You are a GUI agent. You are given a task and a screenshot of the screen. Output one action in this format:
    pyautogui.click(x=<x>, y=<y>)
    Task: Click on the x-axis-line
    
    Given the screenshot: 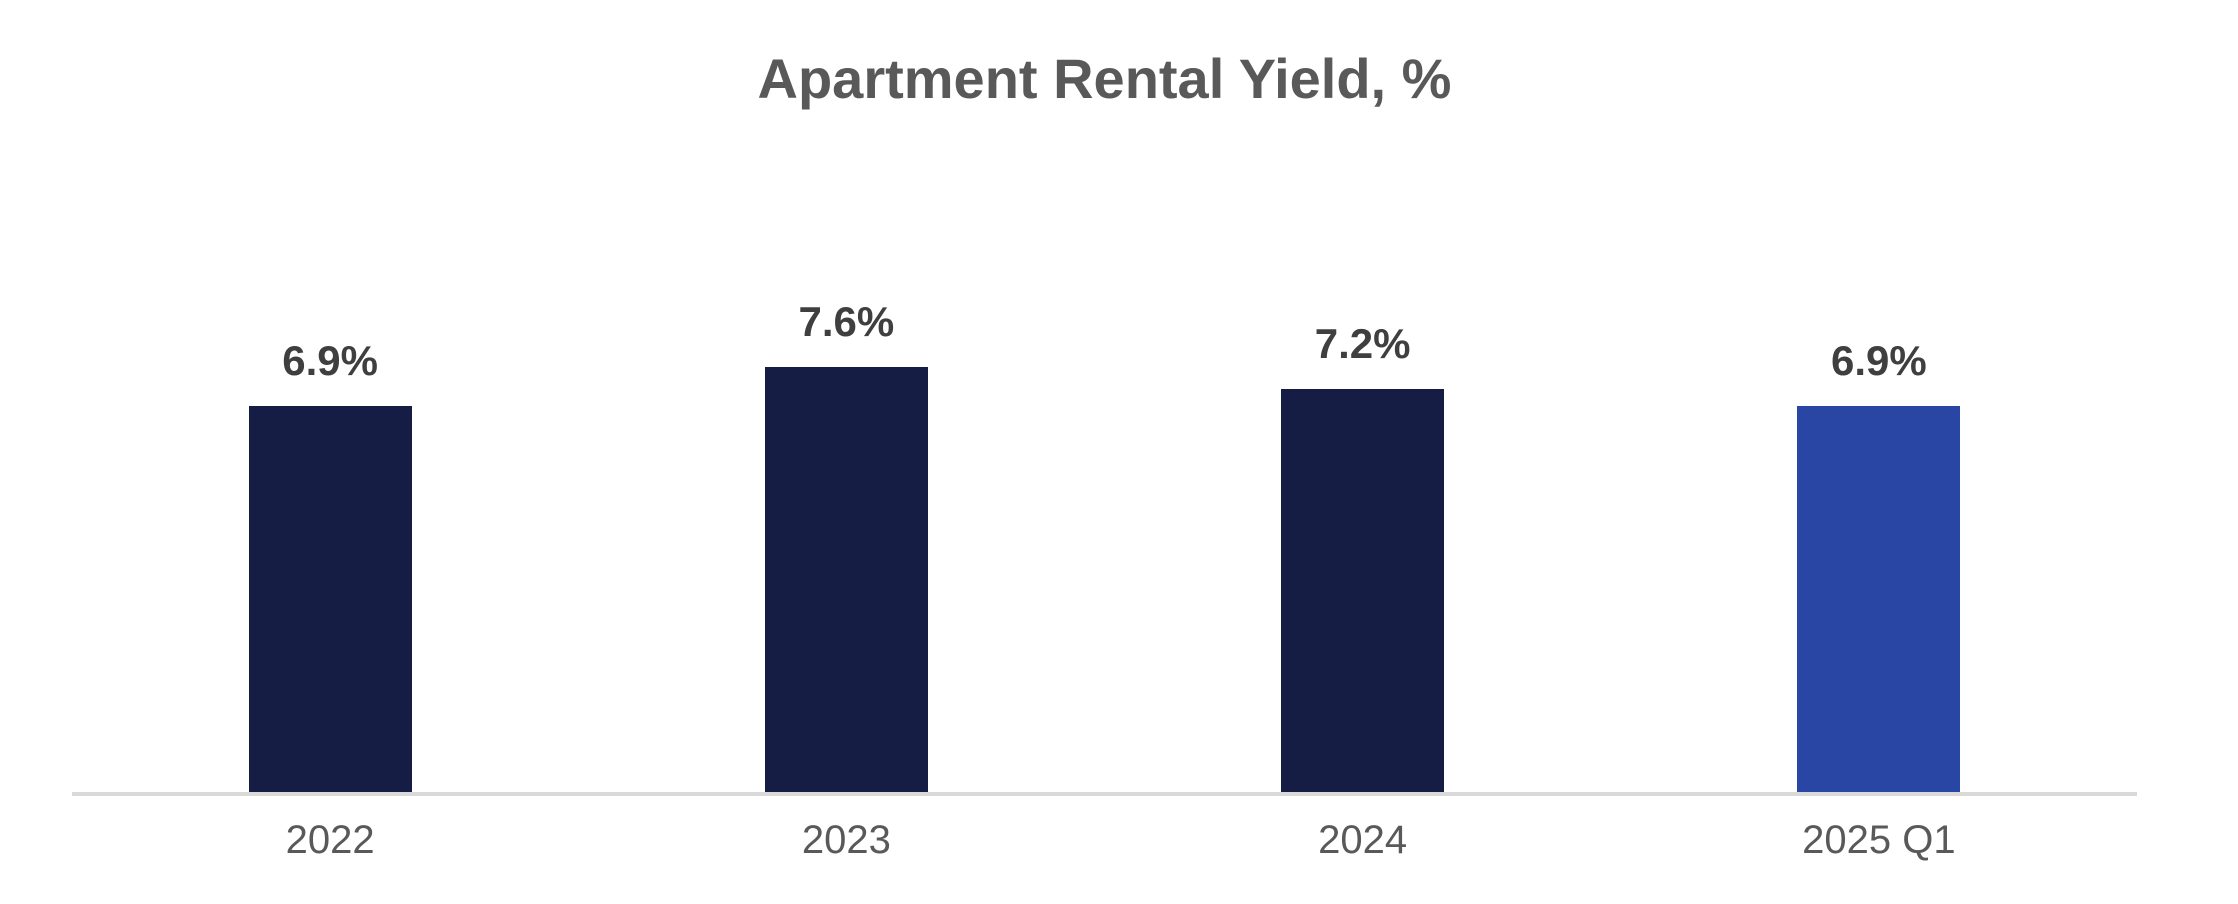 What is the action you would take?
    pyautogui.click(x=1104, y=794)
    